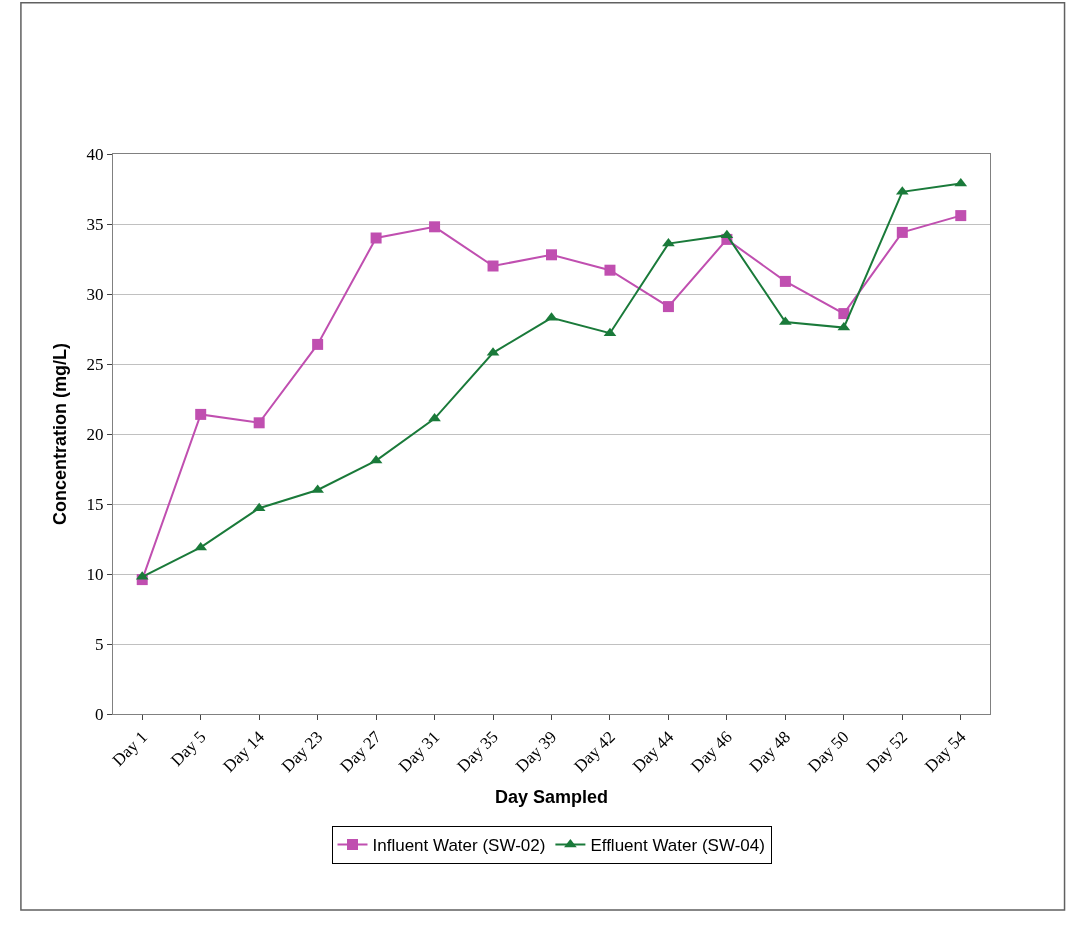 The height and width of the screenshot is (928, 1076). I want to click on y-tick-label: 40, so click(95, 154).